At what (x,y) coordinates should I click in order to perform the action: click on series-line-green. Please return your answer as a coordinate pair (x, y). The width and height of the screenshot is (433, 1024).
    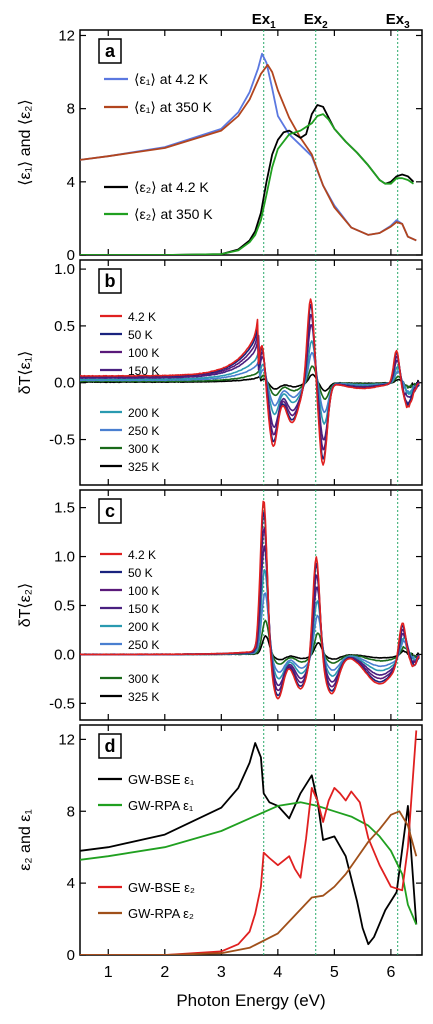
    Looking at the image, I should click on (247, 184).